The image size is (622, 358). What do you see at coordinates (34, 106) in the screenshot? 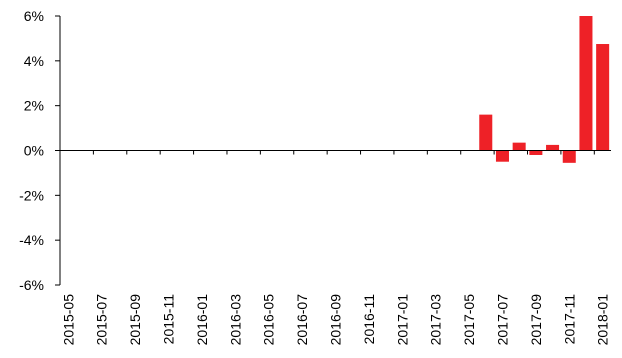
I see `y-tick-label: 2%` at bounding box center [34, 106].